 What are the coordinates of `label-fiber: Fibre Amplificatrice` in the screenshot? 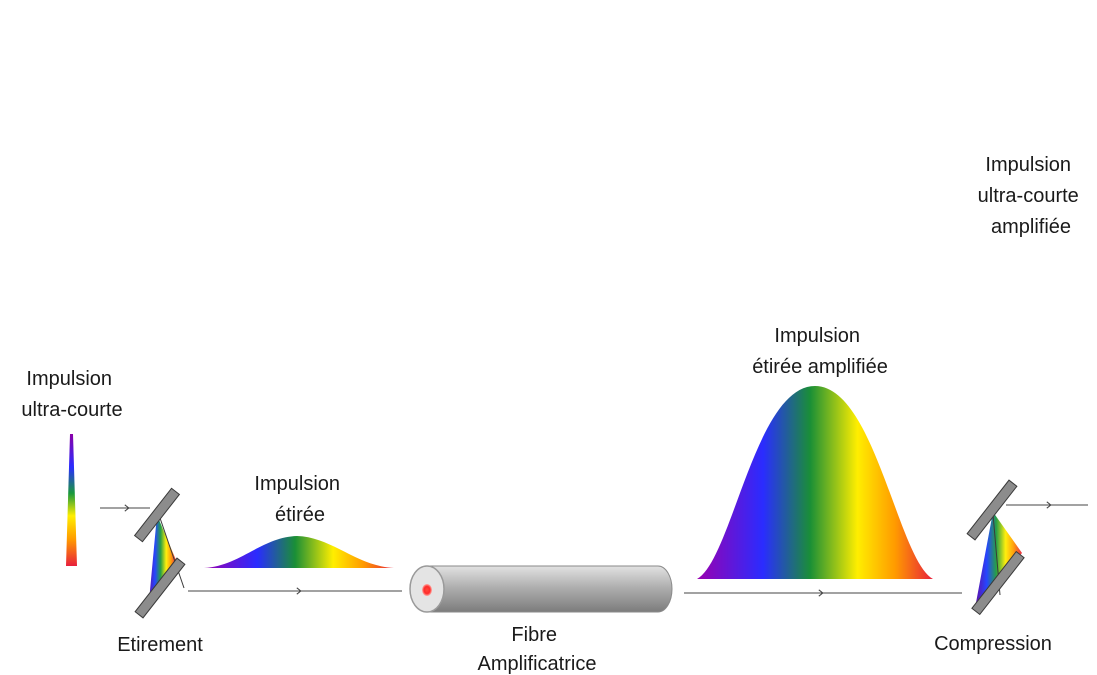 It's located at (537, 649).